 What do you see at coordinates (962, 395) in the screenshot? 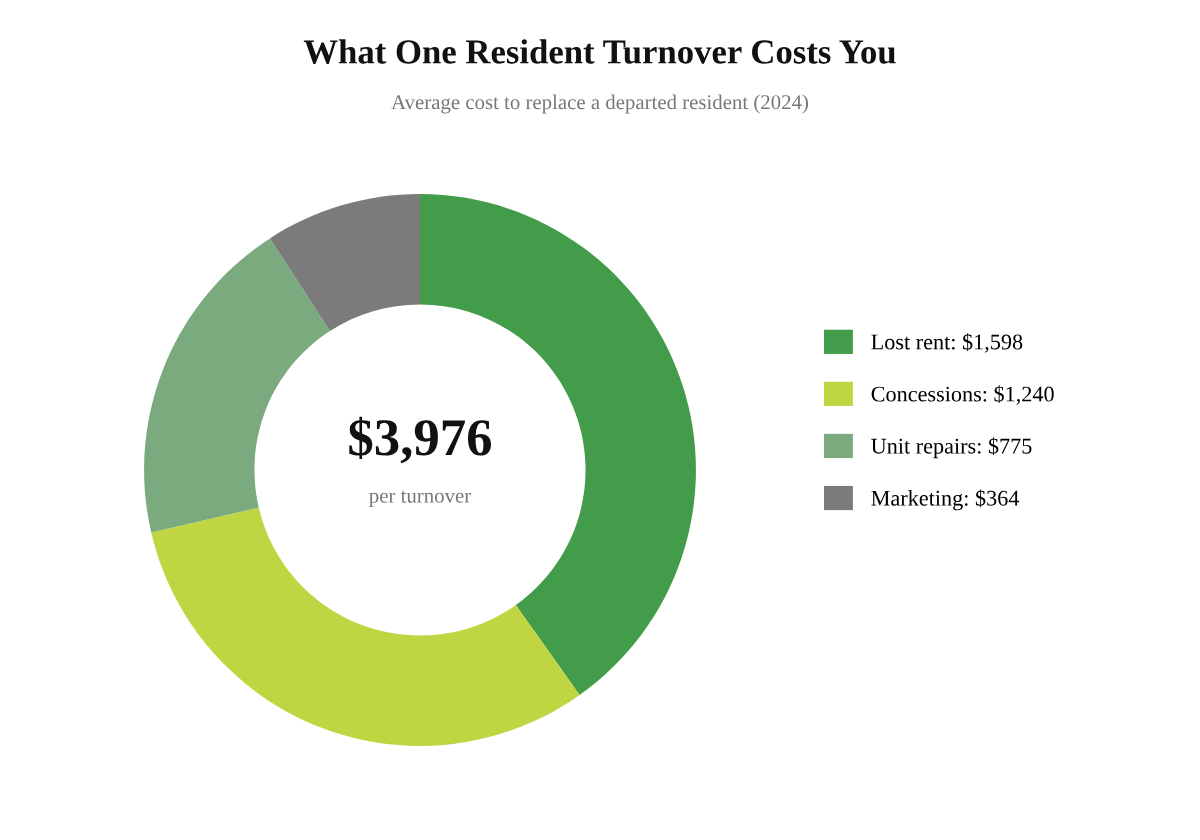
I see `legend-label: Concessions: $1,240` at bounding box center [962, 395].